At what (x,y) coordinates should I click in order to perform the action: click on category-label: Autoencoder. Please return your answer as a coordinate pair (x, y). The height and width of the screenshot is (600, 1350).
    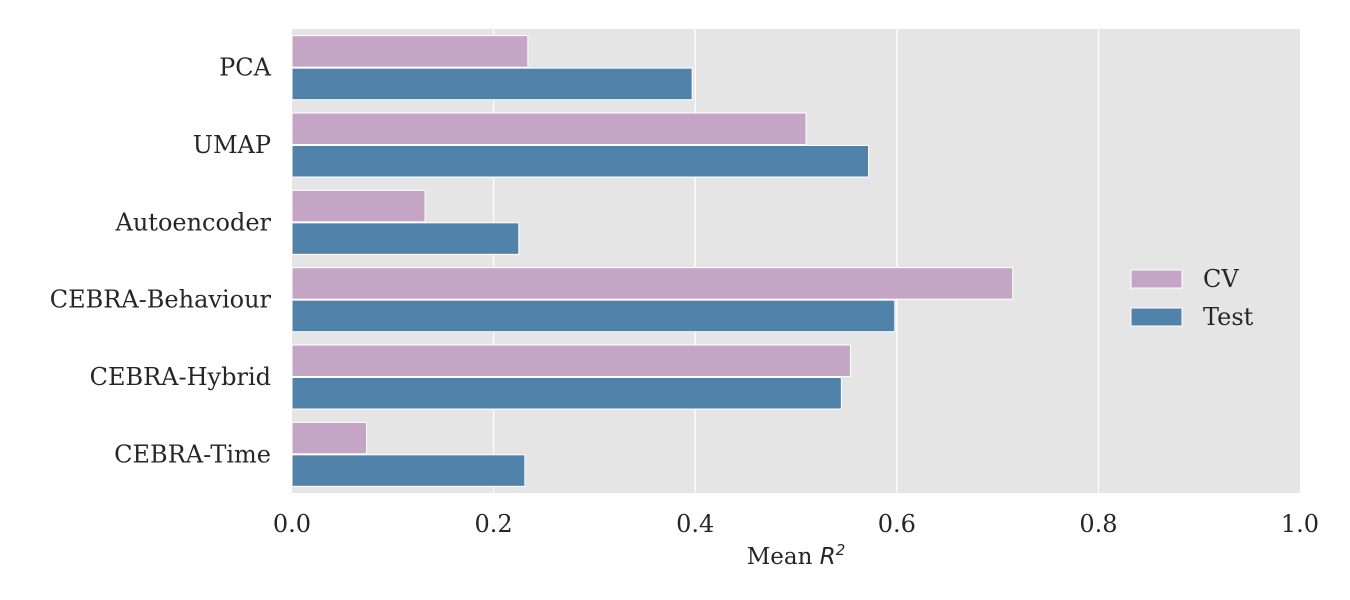
    Looking at the image, I should click on (193, 222).